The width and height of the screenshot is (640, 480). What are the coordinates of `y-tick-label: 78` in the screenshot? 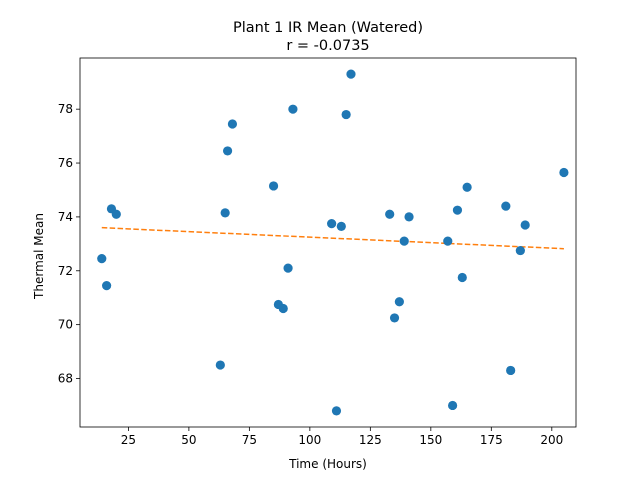 It's located at (65, 109).